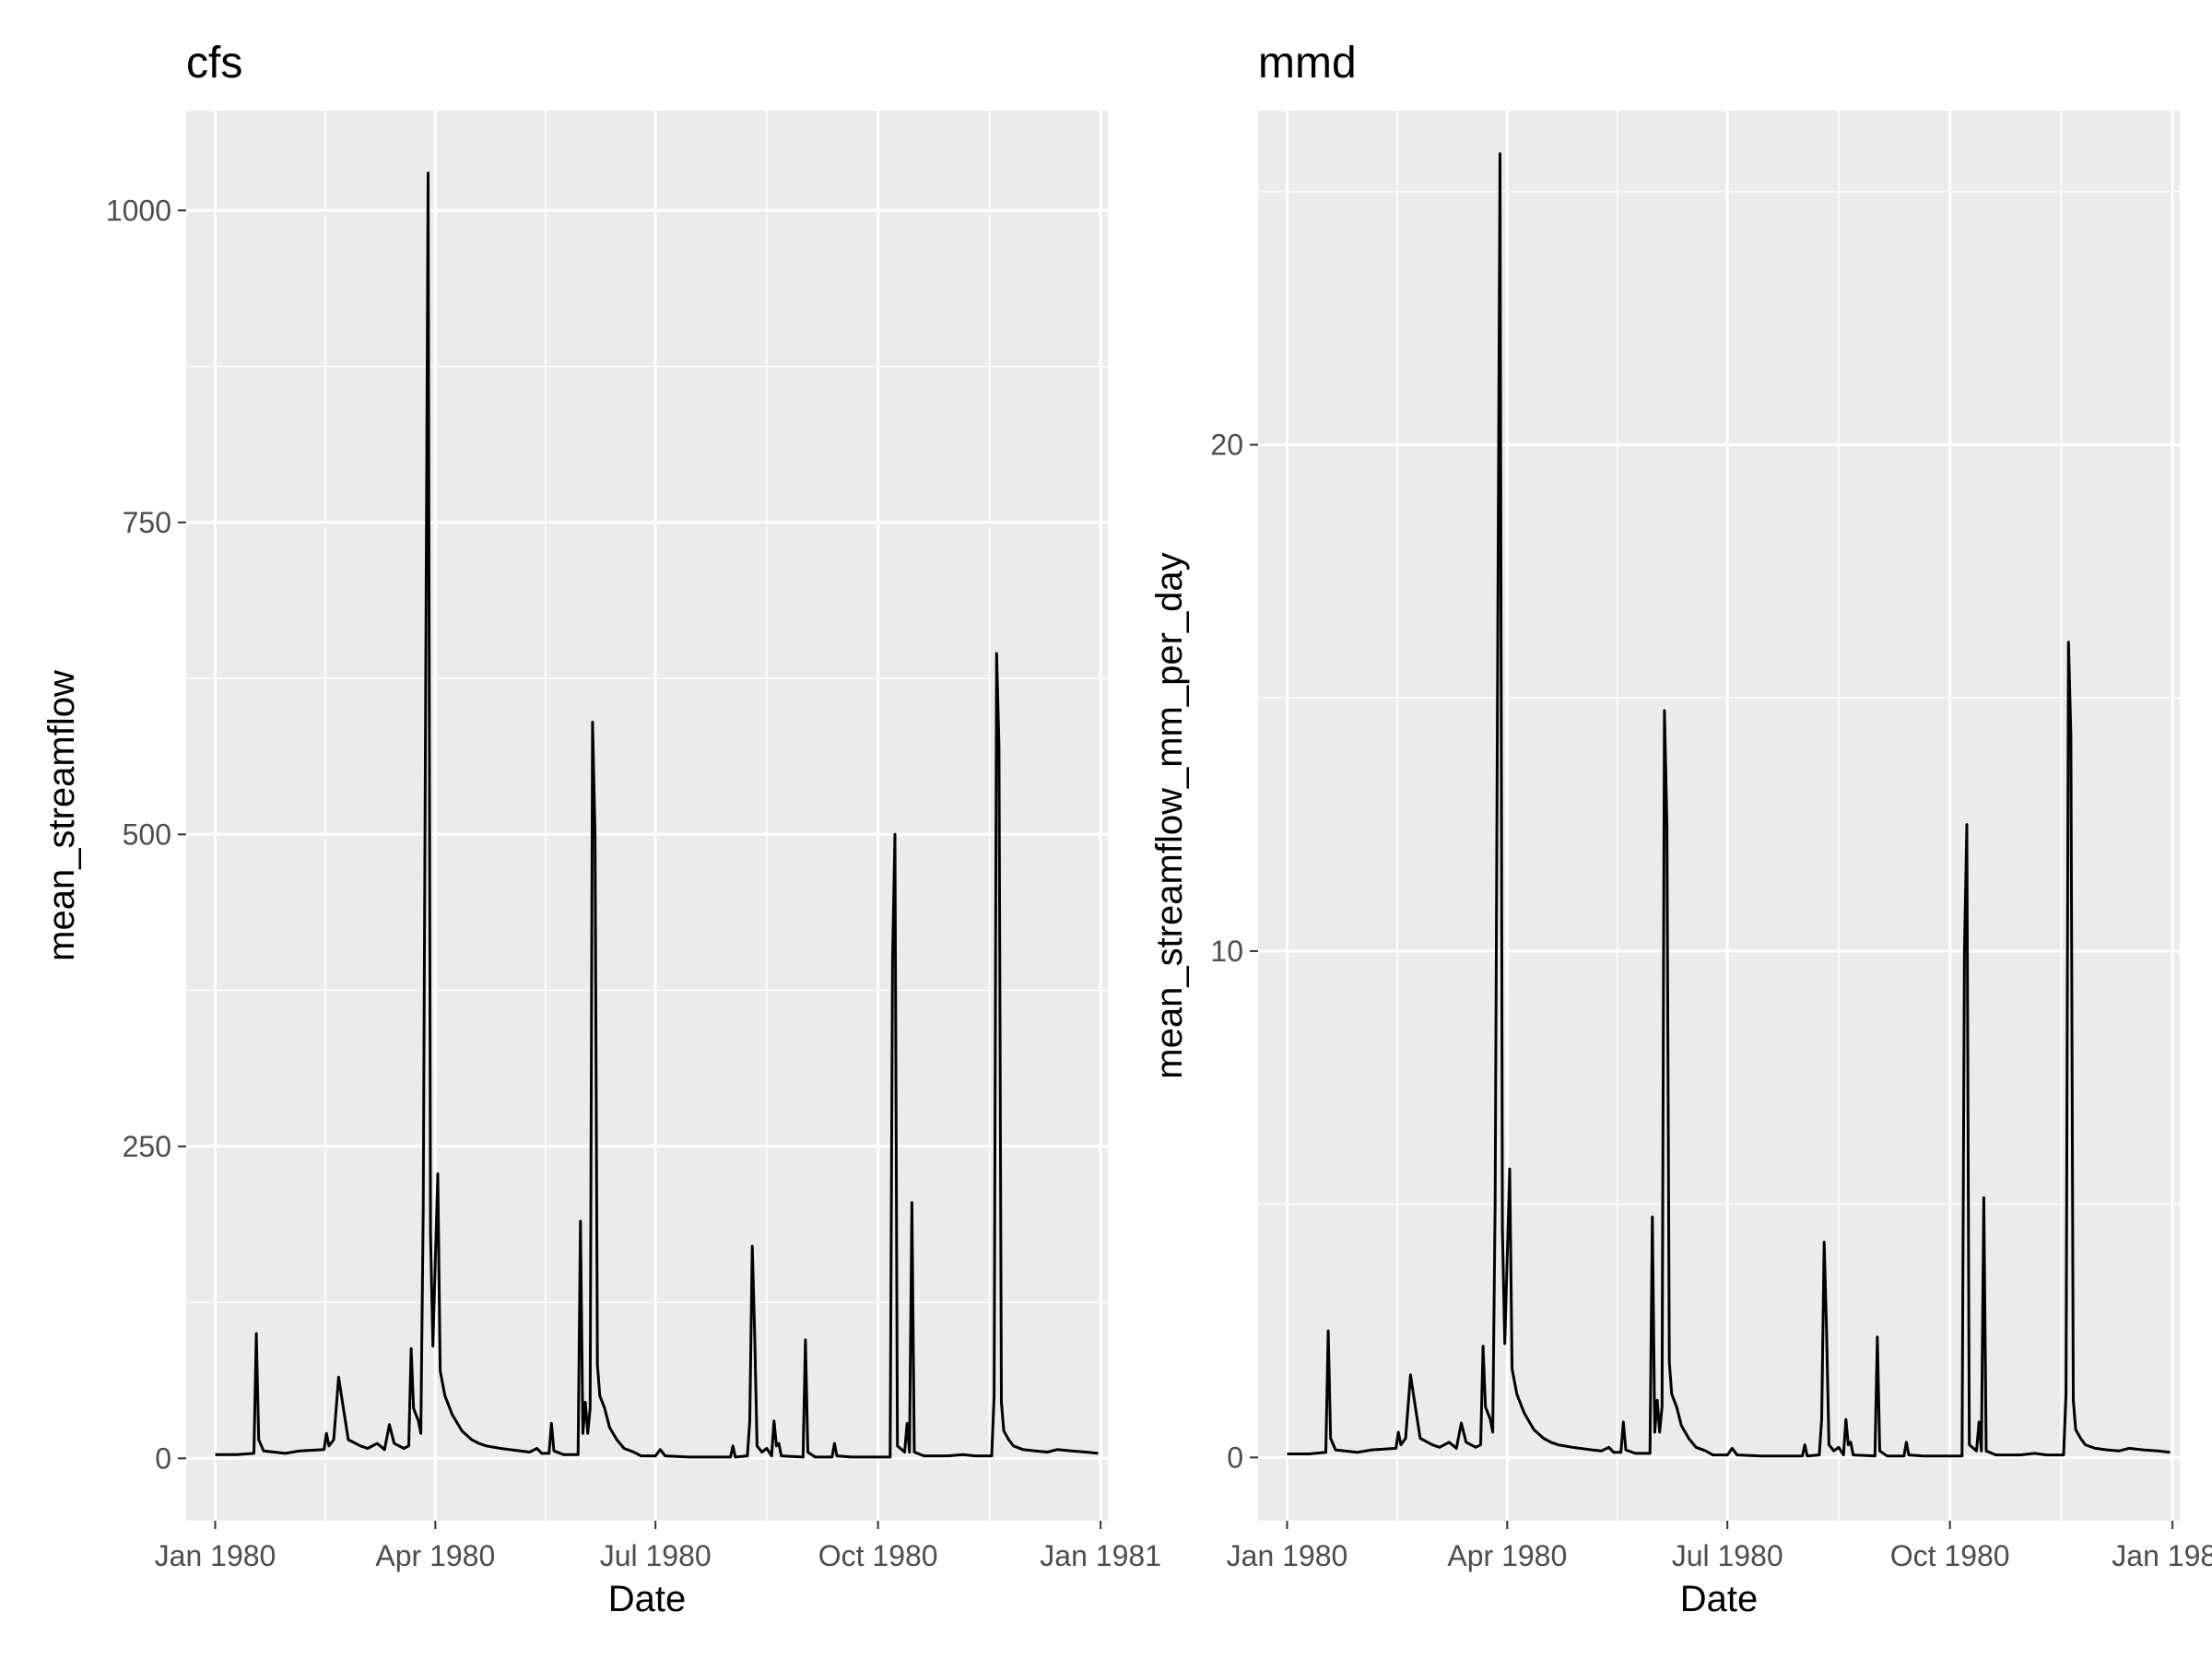  What do you see at coordinates (147, 1146) in the screenshot?
I see `y-tick-label: 250` at bounding box center [147, 1146].